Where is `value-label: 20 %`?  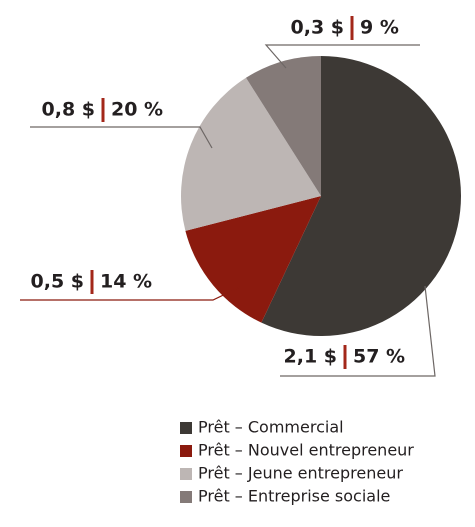
value-label: 20 % is located at coordinates (137, 110).